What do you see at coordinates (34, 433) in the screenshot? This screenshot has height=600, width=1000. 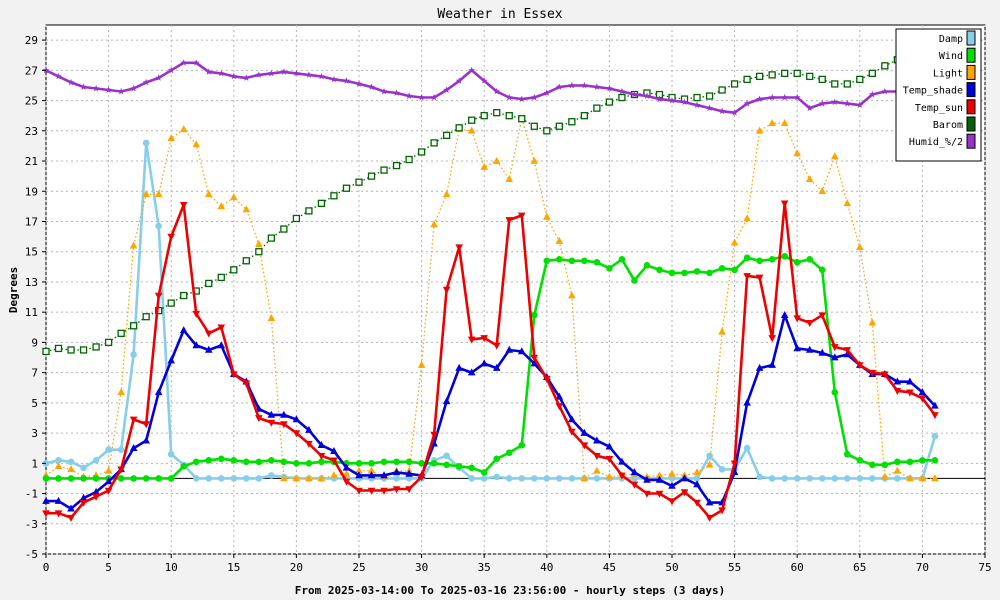 I see `y-tick-label: 3` at bounding box center [34, 433].